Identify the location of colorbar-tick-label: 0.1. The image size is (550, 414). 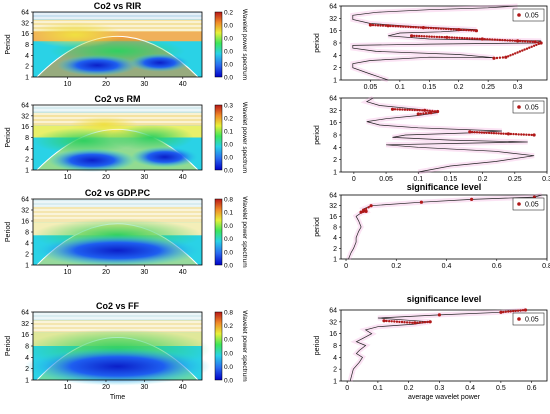
(228, 213).